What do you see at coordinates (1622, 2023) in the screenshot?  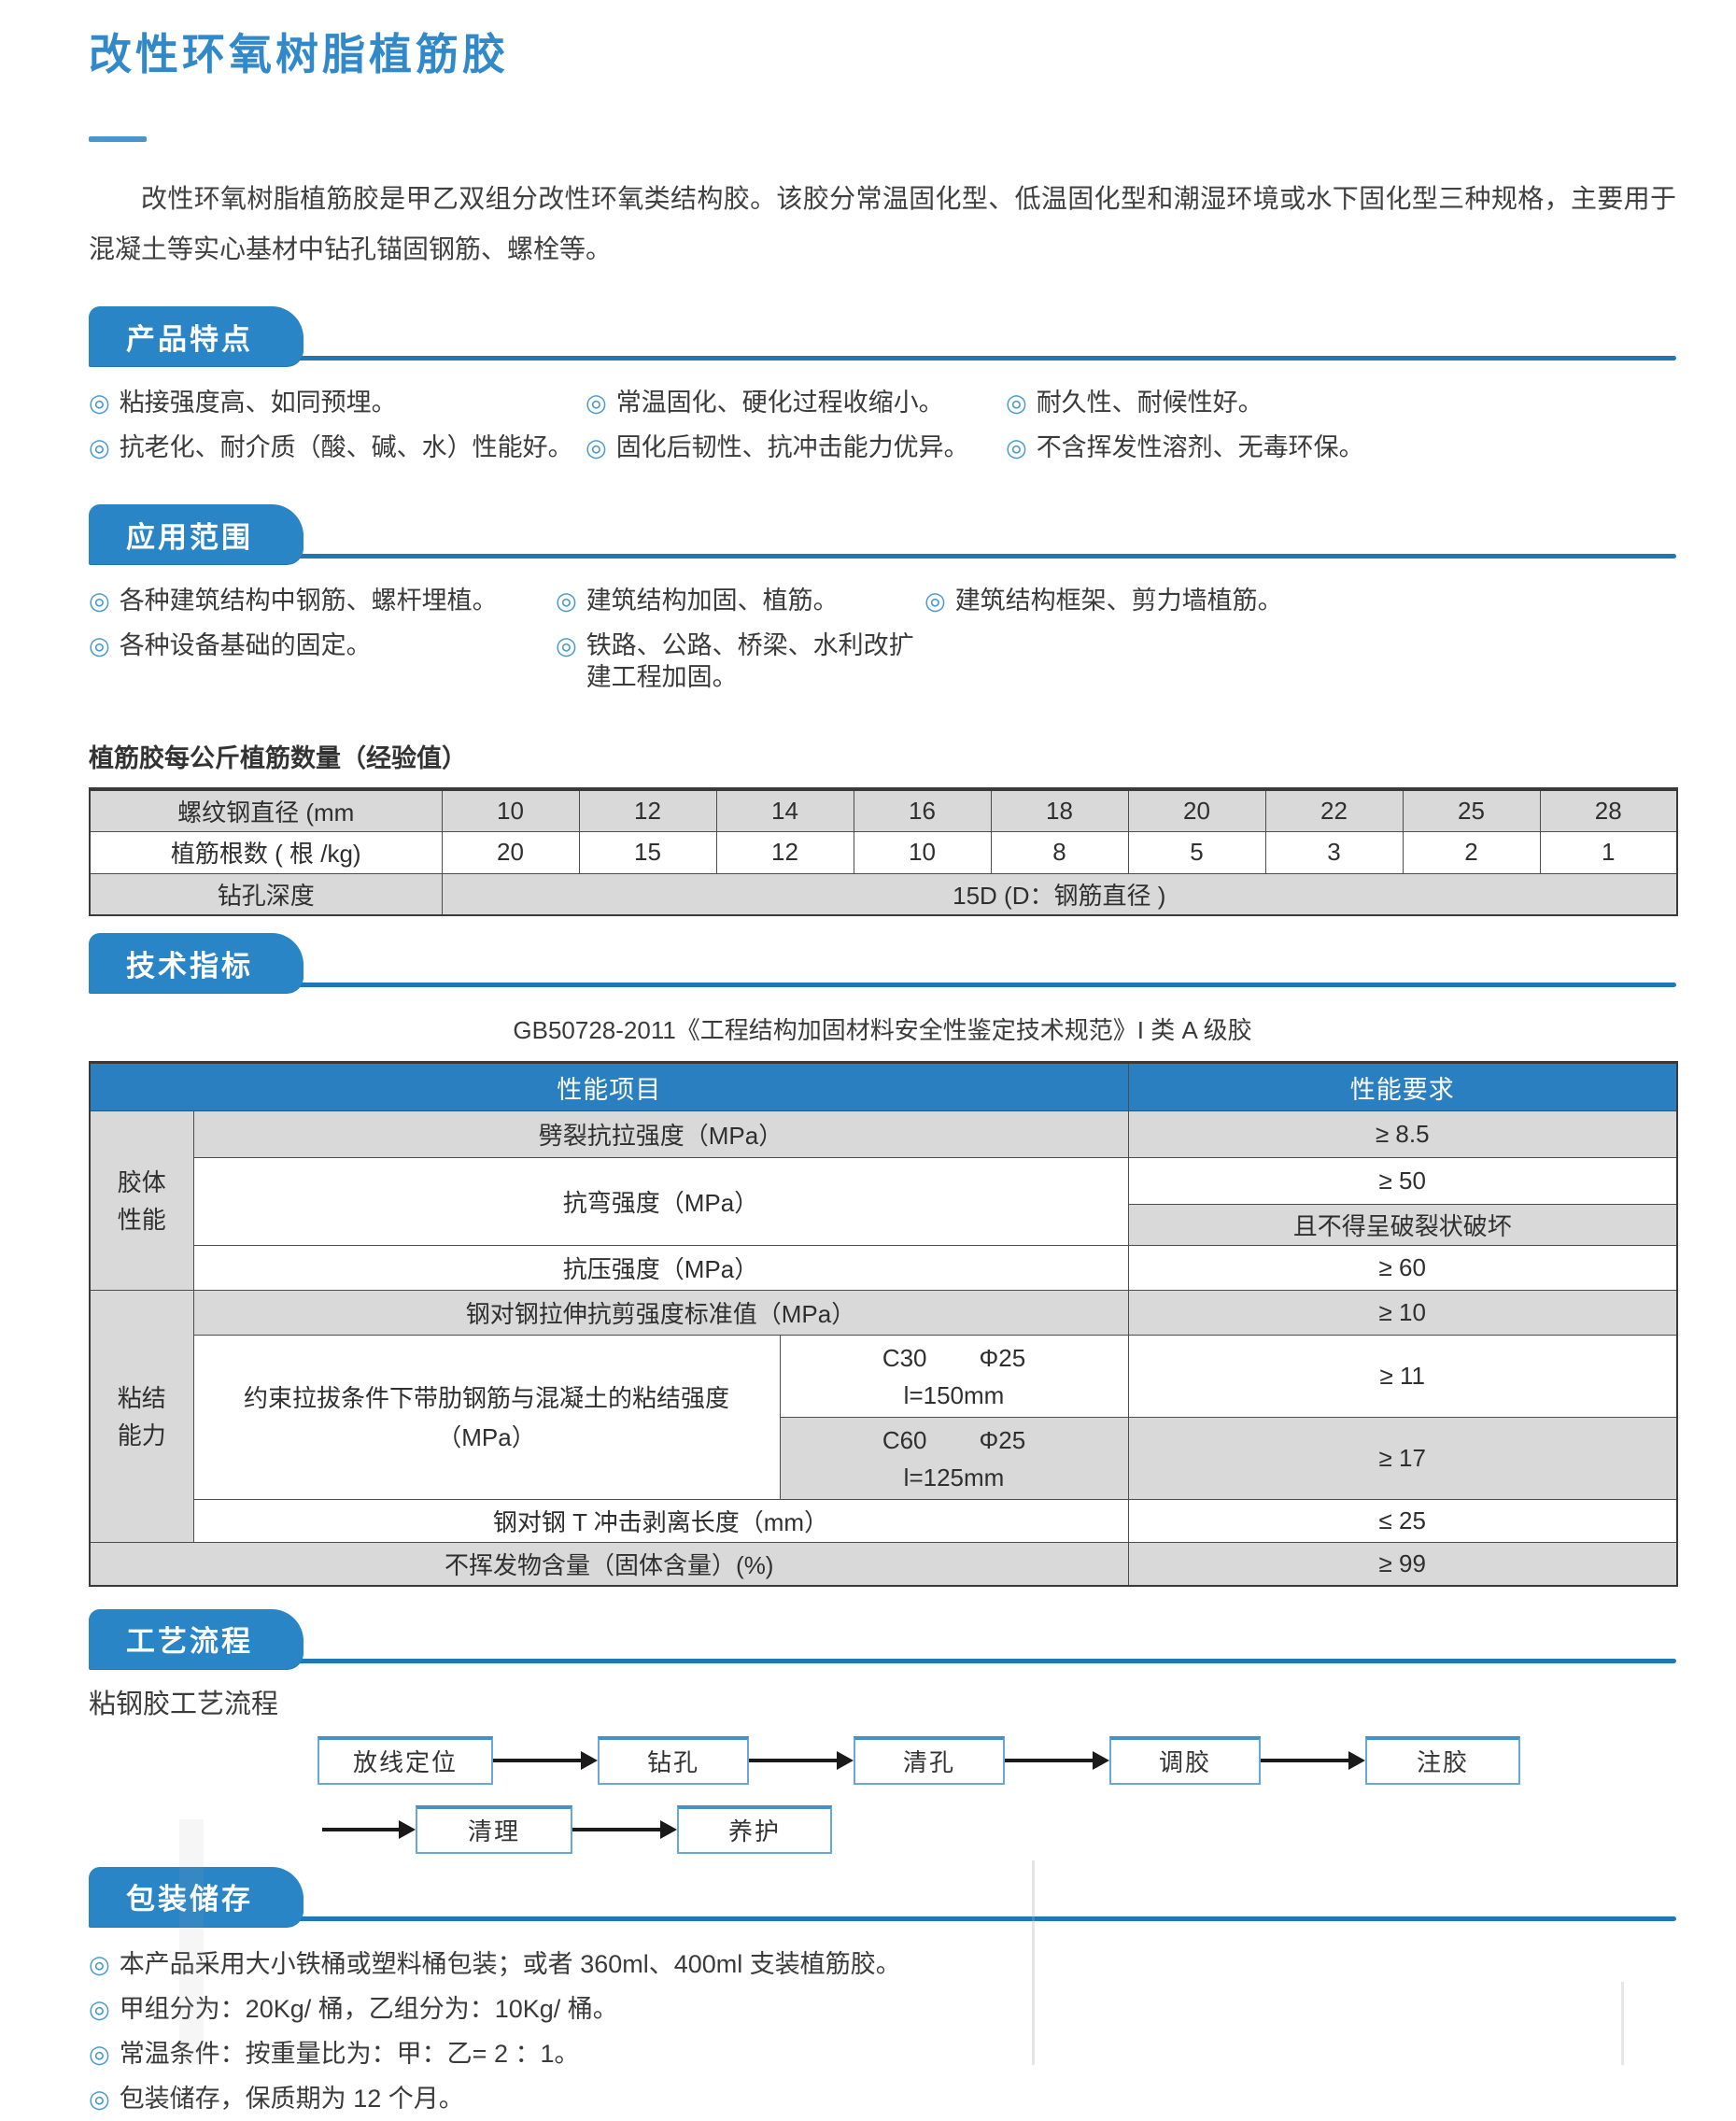 I see `watermark-sketch` at bounding box center [1622, 2023].